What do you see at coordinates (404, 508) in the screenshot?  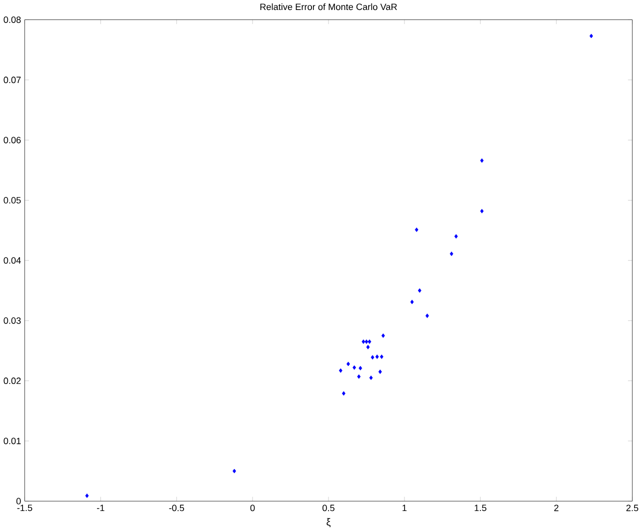 I see `x-tick-label: 1` at bounding box center [404, 508].